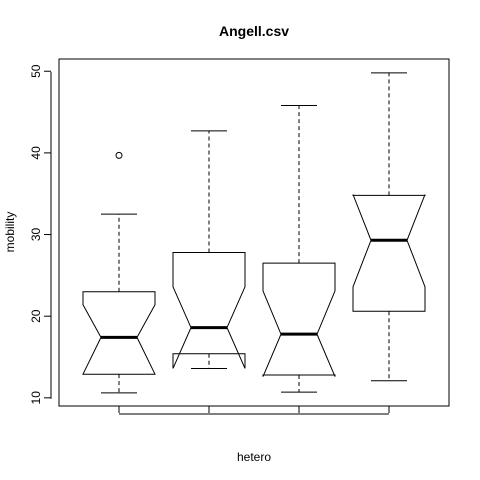 This screenshot has height=480, width=480. I want to click on y-axis: 10 20 30 40 50, so click(40, 234).